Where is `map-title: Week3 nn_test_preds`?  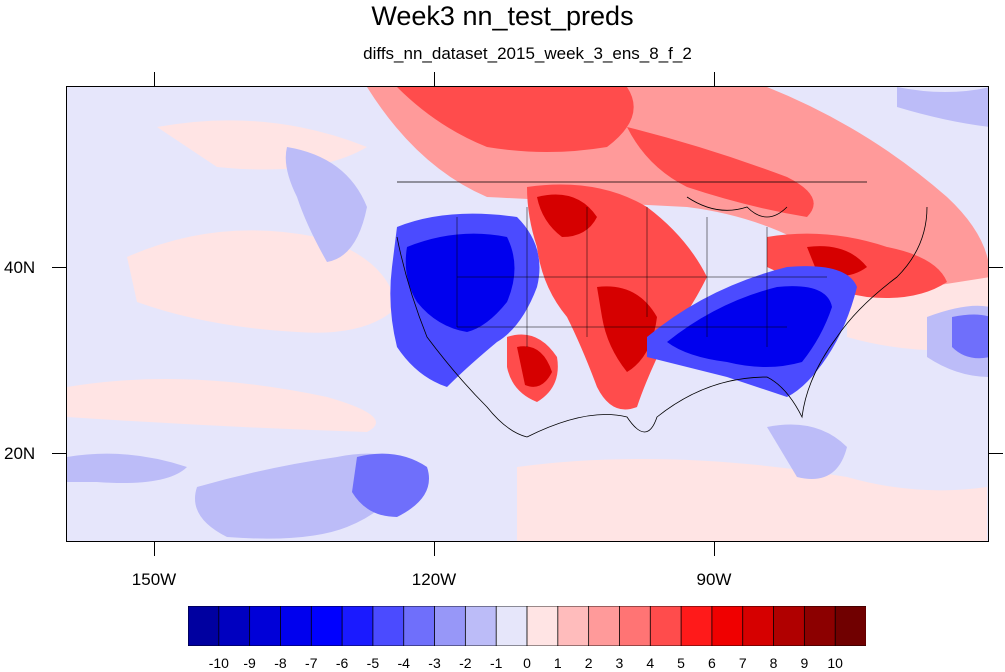 map-title: Week3 nn_test_preds is located at coordinates (502, 16).